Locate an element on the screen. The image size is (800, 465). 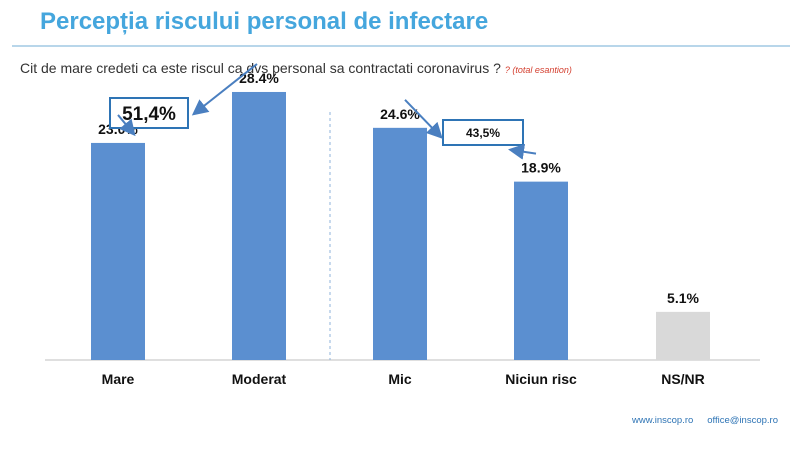
category-label-2: Mic is located at coordinates (400, 379).